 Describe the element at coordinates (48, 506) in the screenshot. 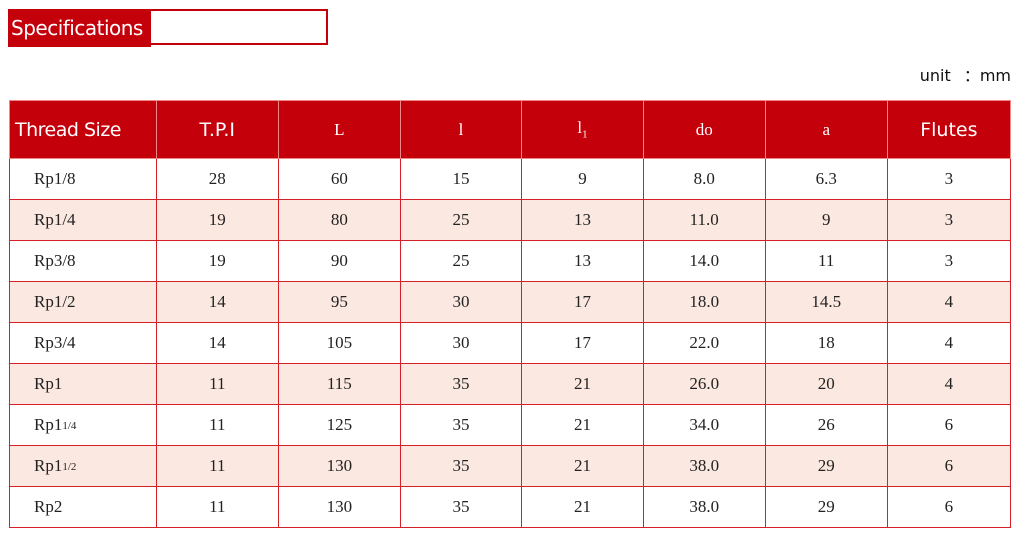

I see `thread-size: Rp2` at that location.